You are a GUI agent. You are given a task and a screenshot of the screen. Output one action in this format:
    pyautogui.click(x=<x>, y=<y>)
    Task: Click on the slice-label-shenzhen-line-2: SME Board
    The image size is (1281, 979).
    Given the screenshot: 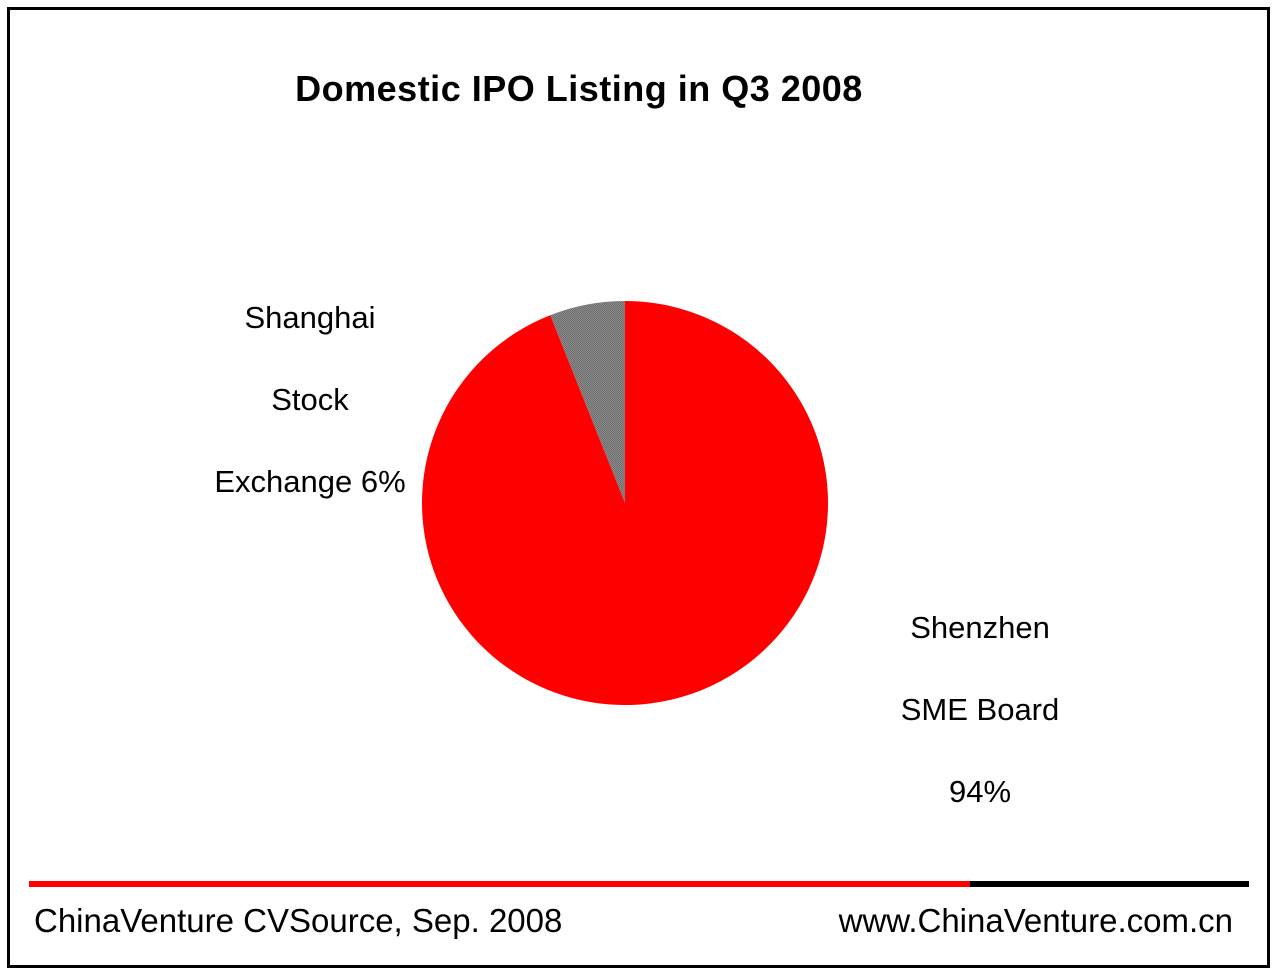 What is the action you would take?
    pyautogui.click(x=980, y=709)
    